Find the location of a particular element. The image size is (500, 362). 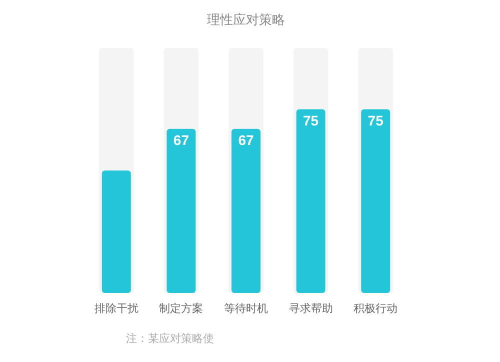

x-tick-label: 积极行动 is located at coordinates (376, 308).